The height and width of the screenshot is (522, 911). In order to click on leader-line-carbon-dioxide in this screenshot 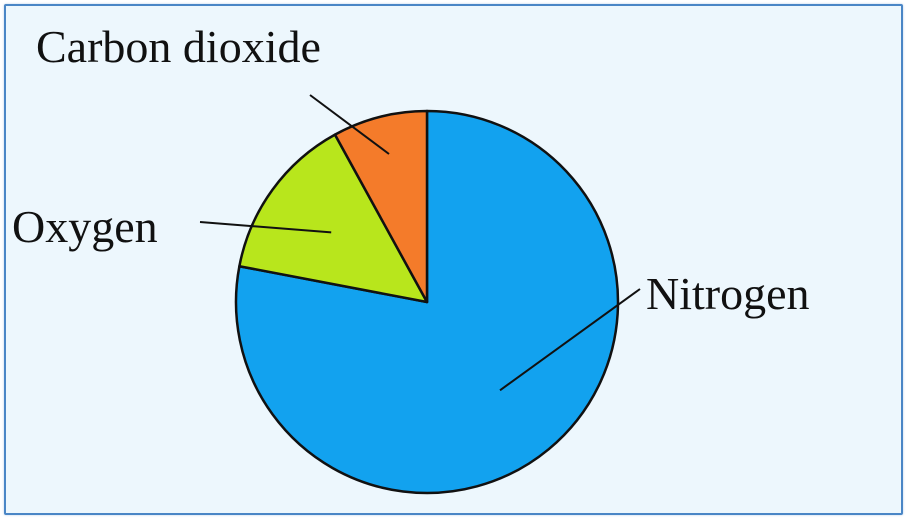, I will do `click(349, 124)`.